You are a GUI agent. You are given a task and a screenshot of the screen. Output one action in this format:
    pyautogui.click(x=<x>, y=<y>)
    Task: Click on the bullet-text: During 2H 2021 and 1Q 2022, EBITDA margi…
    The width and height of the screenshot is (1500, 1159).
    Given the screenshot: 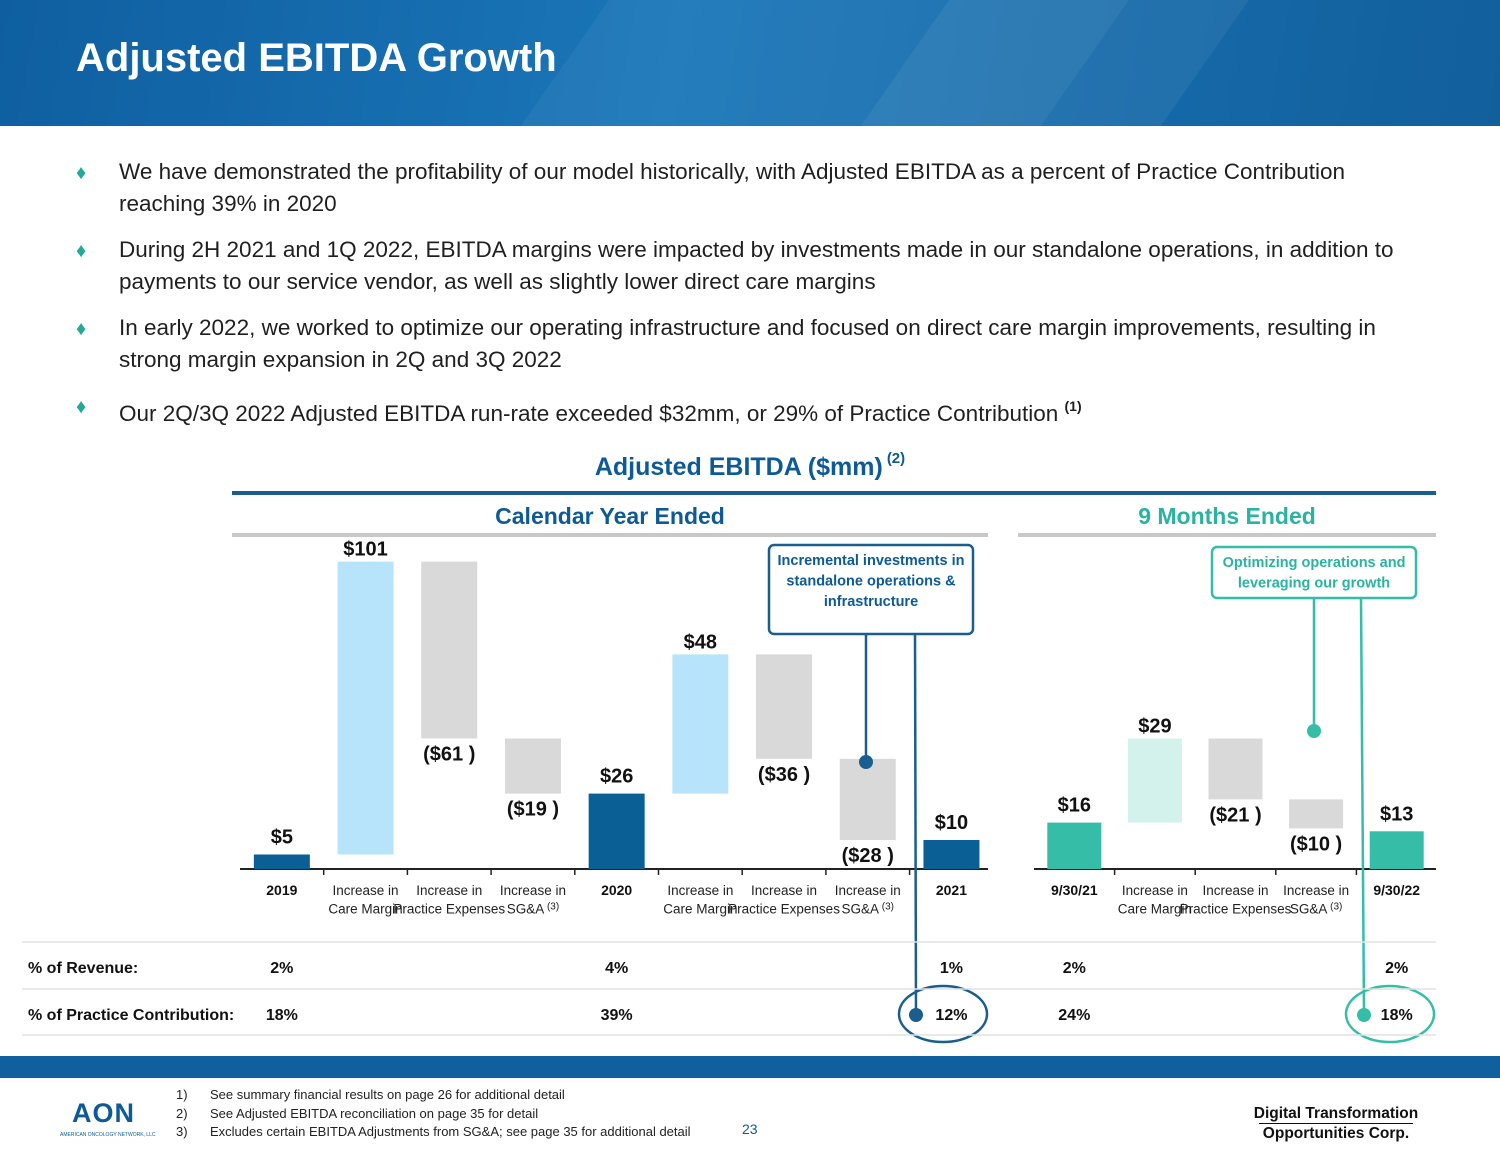 What is the action you would take?
    pyautogui.click(x=756, y=265)
    